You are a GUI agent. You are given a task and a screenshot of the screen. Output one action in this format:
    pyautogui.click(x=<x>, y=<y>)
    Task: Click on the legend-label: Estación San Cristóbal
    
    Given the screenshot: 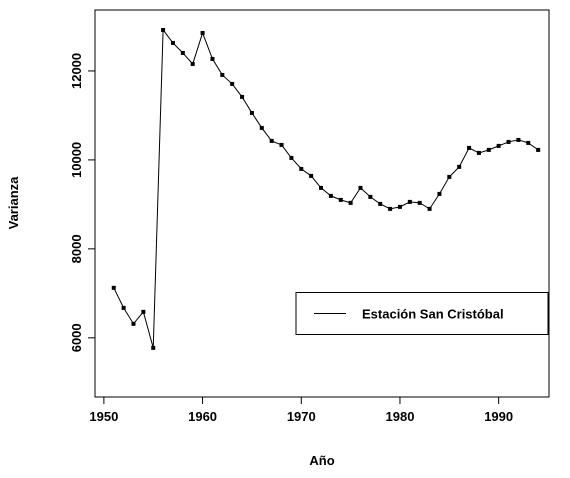 What is the action you would take?
    pyautogui.click(x=433, y=314)
    